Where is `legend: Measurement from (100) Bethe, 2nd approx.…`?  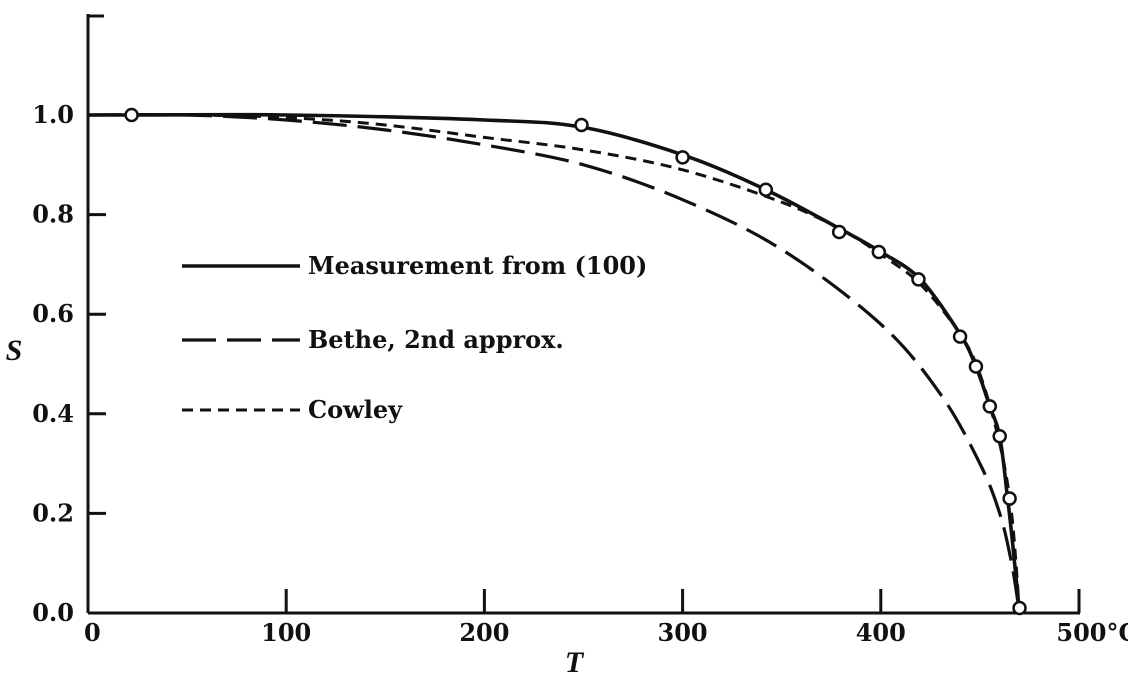 legend: Measurement from (100) Bethe, 2nd approx.… is located at coordinates (414, 337).